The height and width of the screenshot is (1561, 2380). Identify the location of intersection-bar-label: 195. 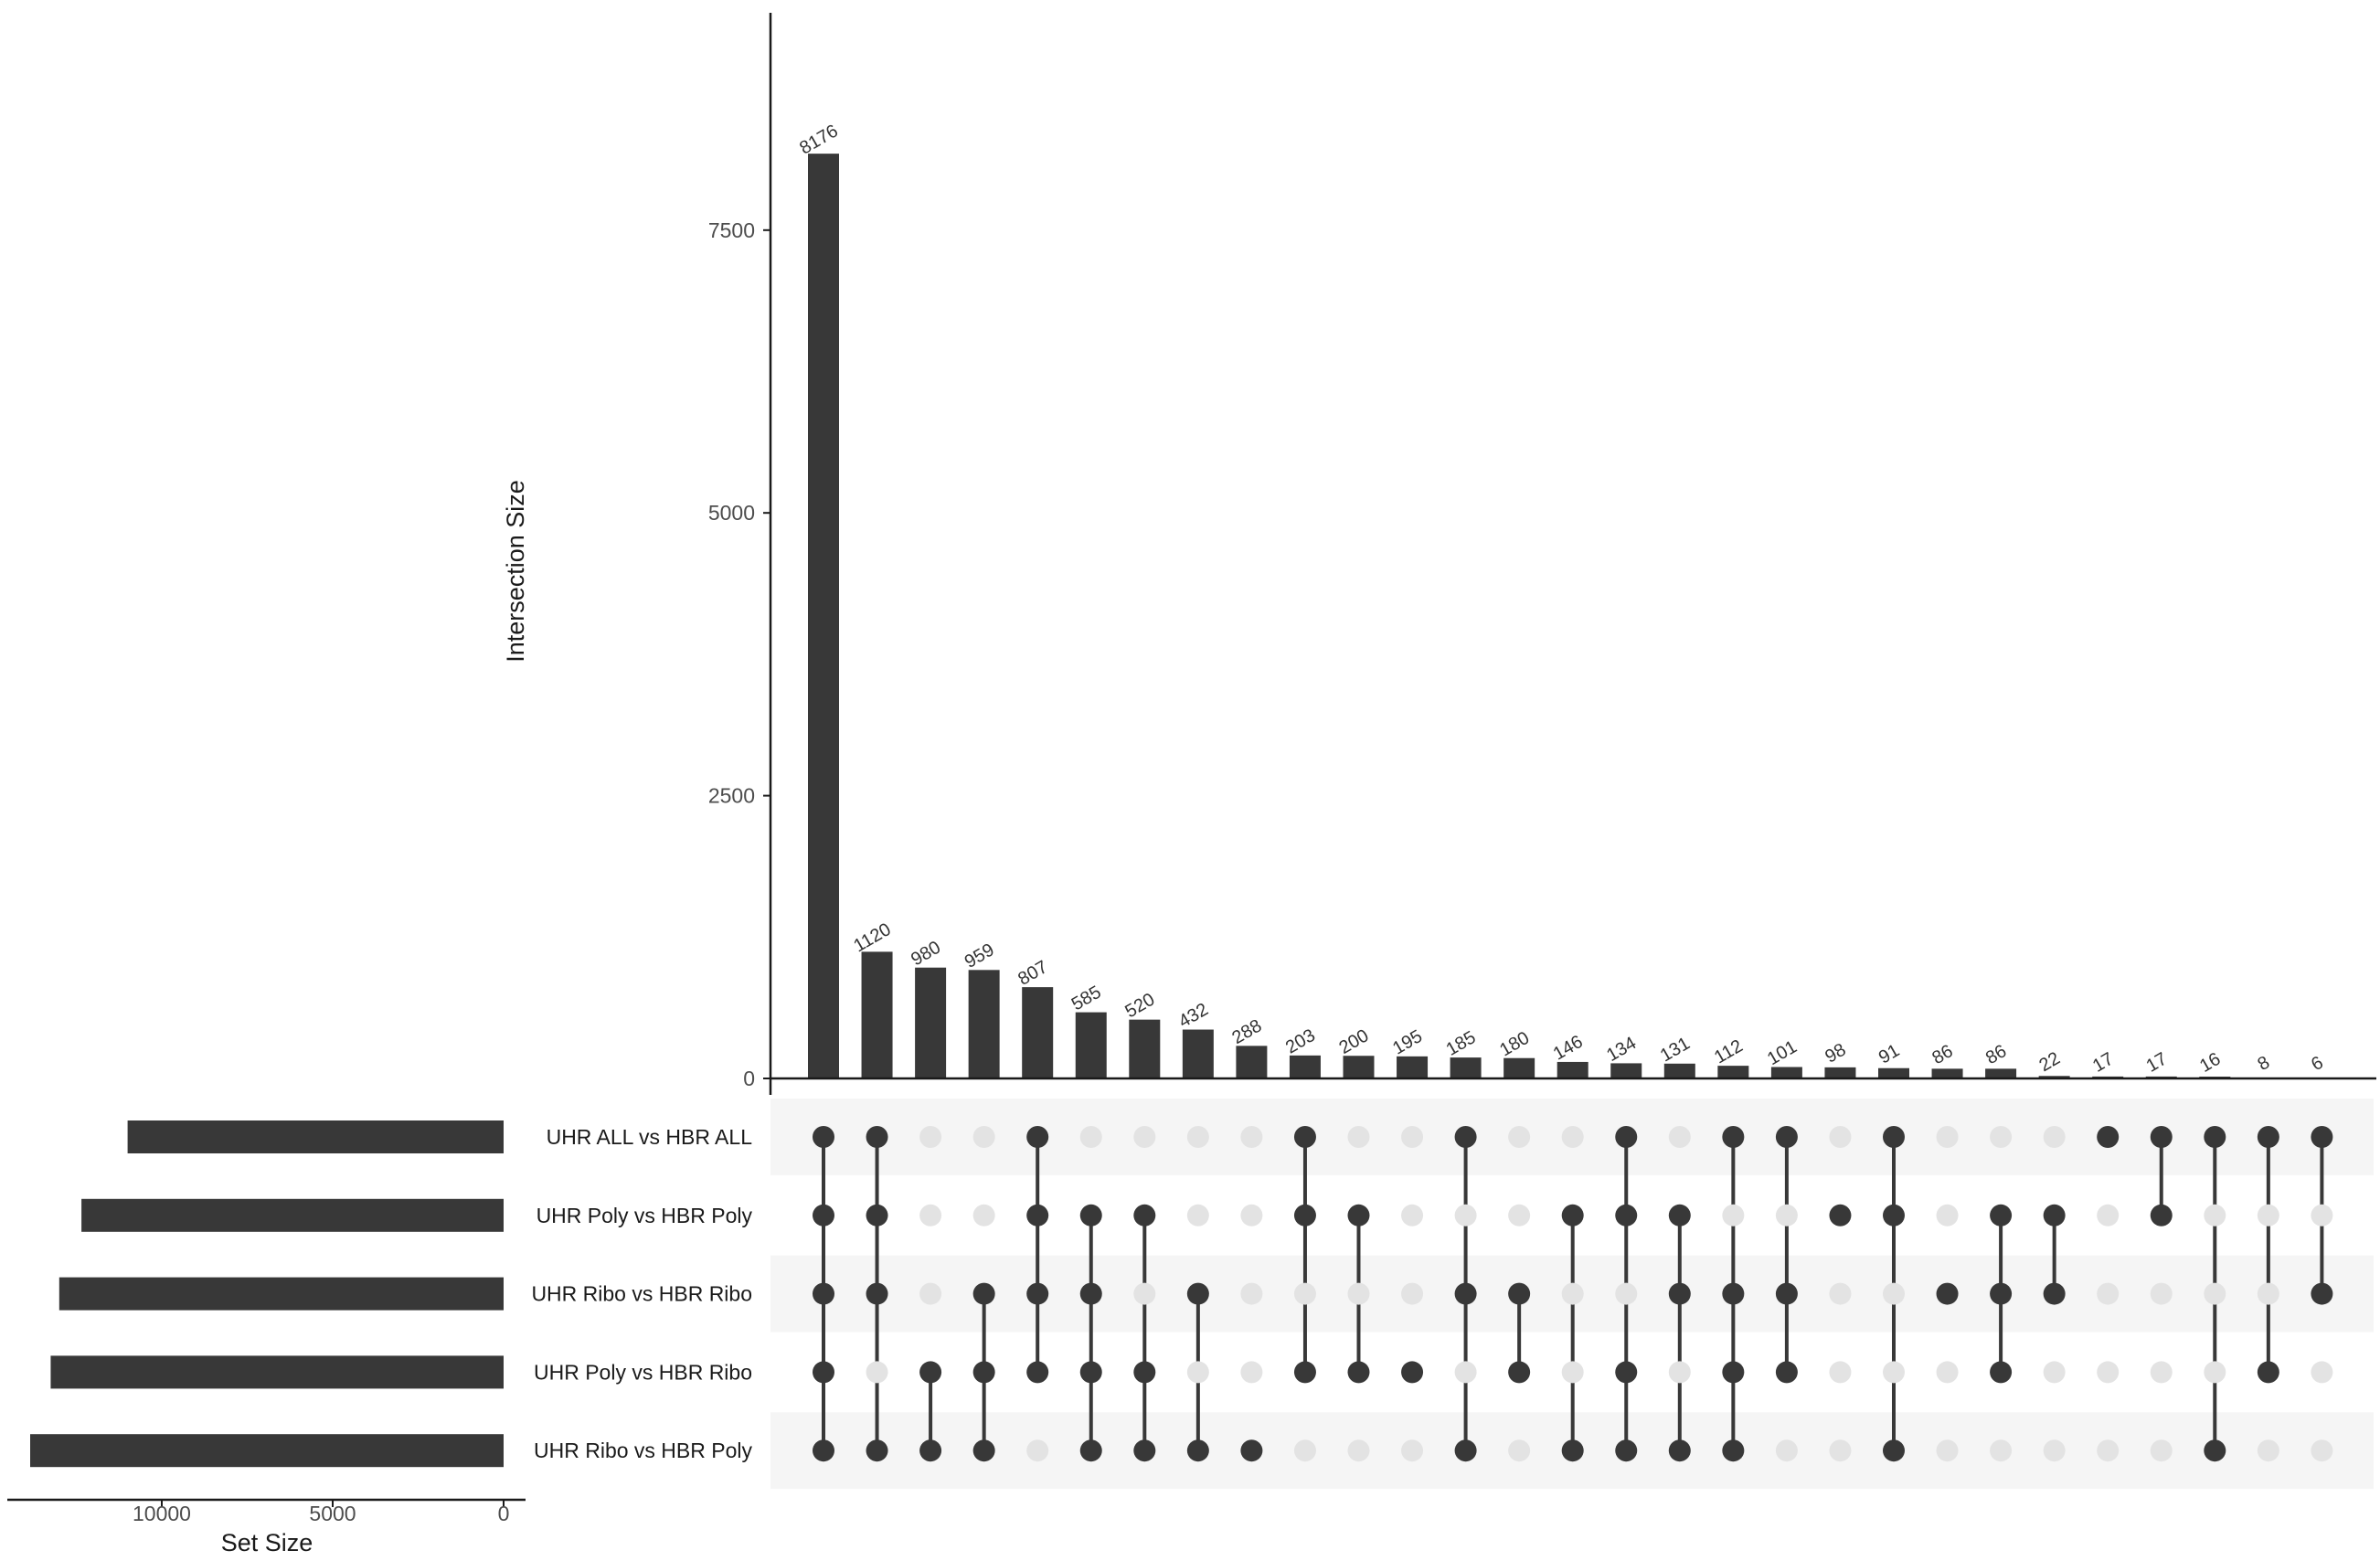
(1408, 1042).